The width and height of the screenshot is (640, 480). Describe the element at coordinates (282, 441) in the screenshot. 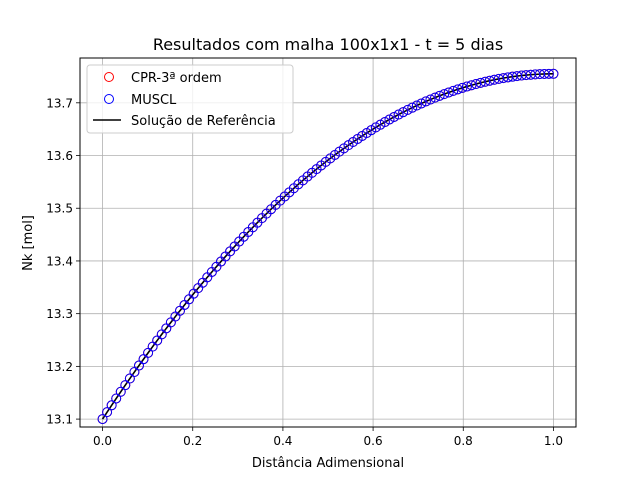

I see `x-tick-label: 0.4` at that location.